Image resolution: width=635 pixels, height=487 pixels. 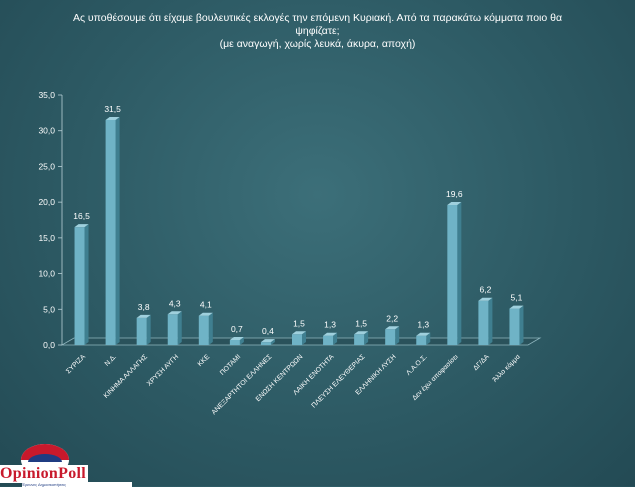 What do you see at coordinates (49, 309) in the screenshot?
I see `y-tick-label: 5,0` at bounding box center [49, 309].